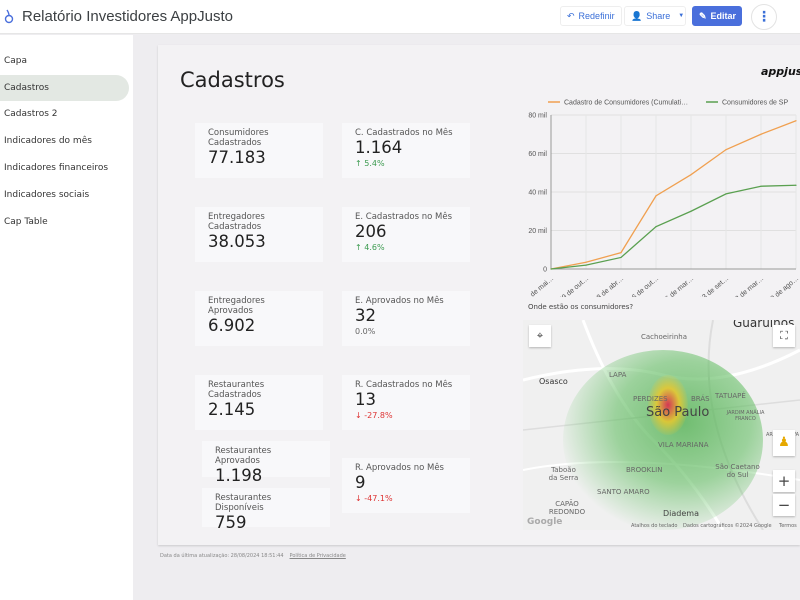 The height and width of the screenshot is (600, 800). What do you see at coordinates (563, 474) in the screenshot?
I see `map-label: Taboão da Serra` at bounding box center [563, 474].